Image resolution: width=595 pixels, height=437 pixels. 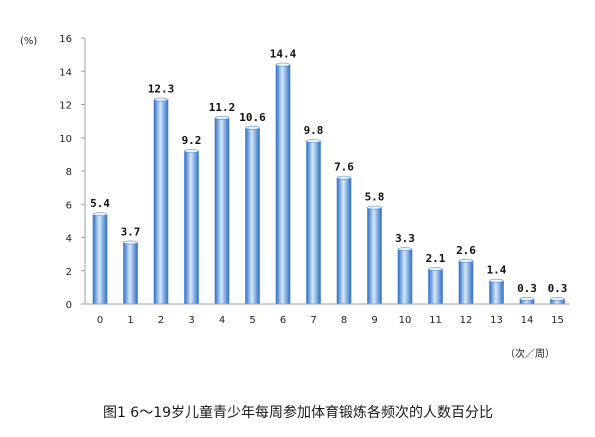 I want to click on x-unit-label: （次／周）, so click(x=530, y=353).